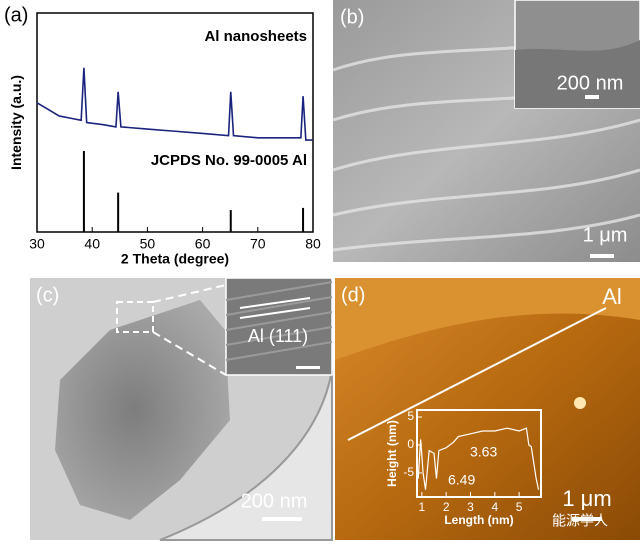 The width and height of the screenshot is (640, 547). Describe the element at coordinates (47, 295) in the screenshot. I see `panel-label: (c)` at that location.